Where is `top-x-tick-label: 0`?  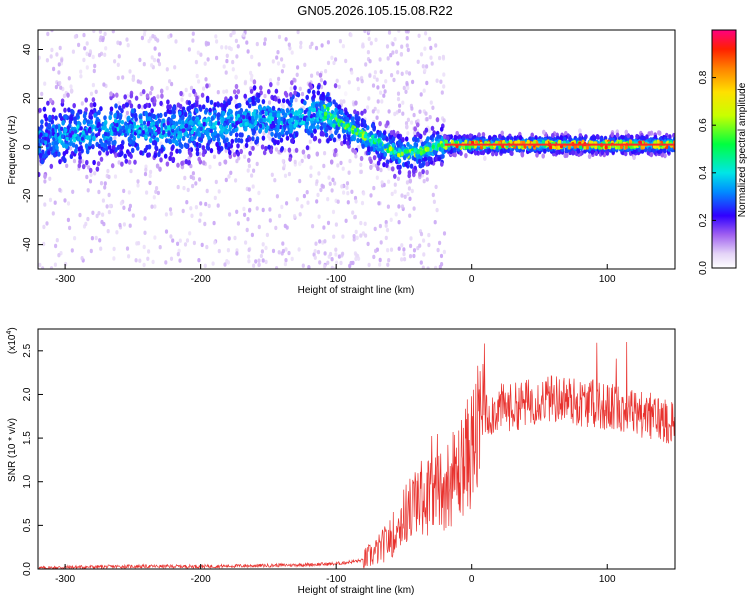
top-x-tick-label: 0 is located at coordinates (472, 279).